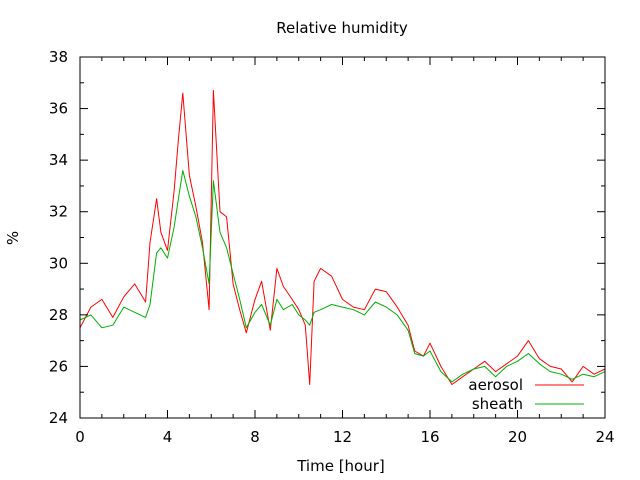 Image resolution: width=640 pixels, height=480 pixels. What do you see at coordinates (58, 57) in the screenshot?
I see `y-tick-label: 38` at bounding box center [58, 57].